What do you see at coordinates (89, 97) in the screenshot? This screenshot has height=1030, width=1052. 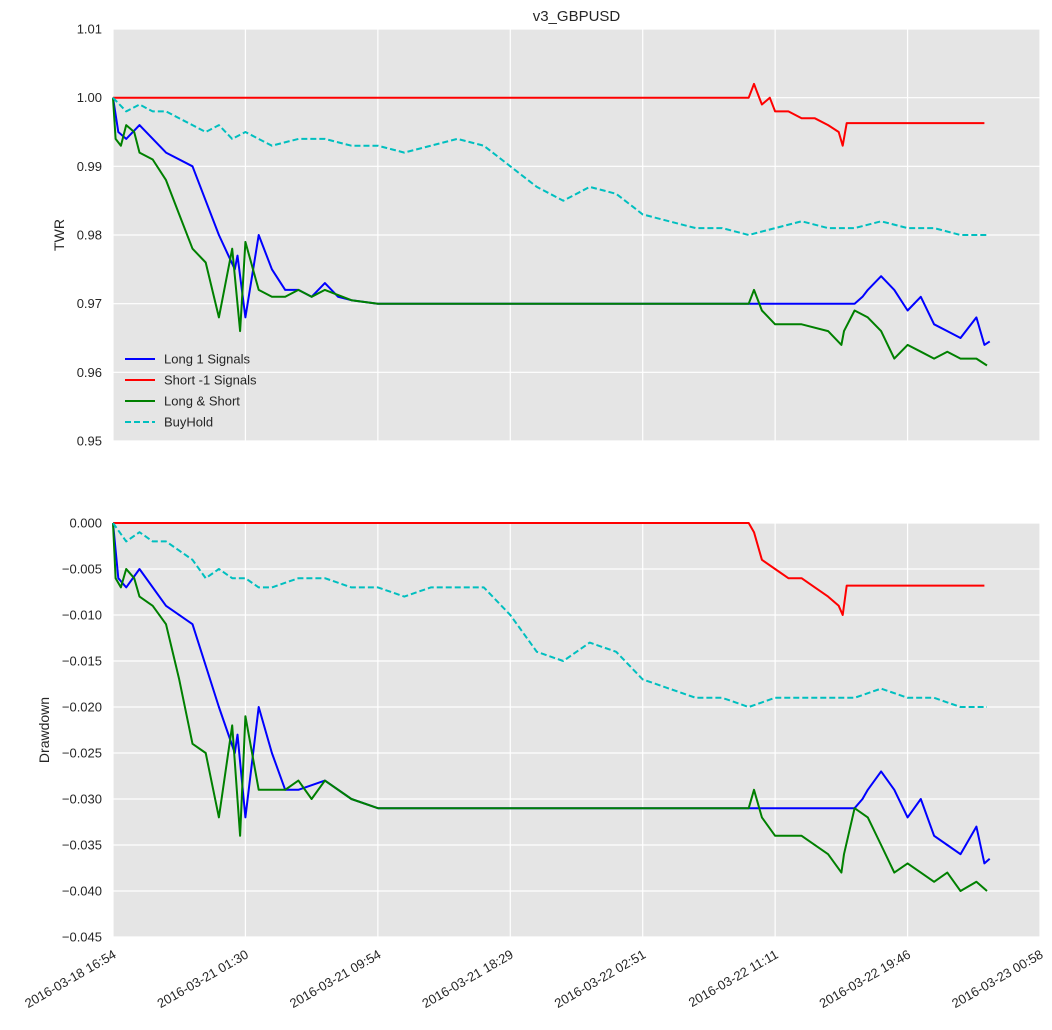 I see `y-tick-label: 1.00` at bounding box center [89, 97].